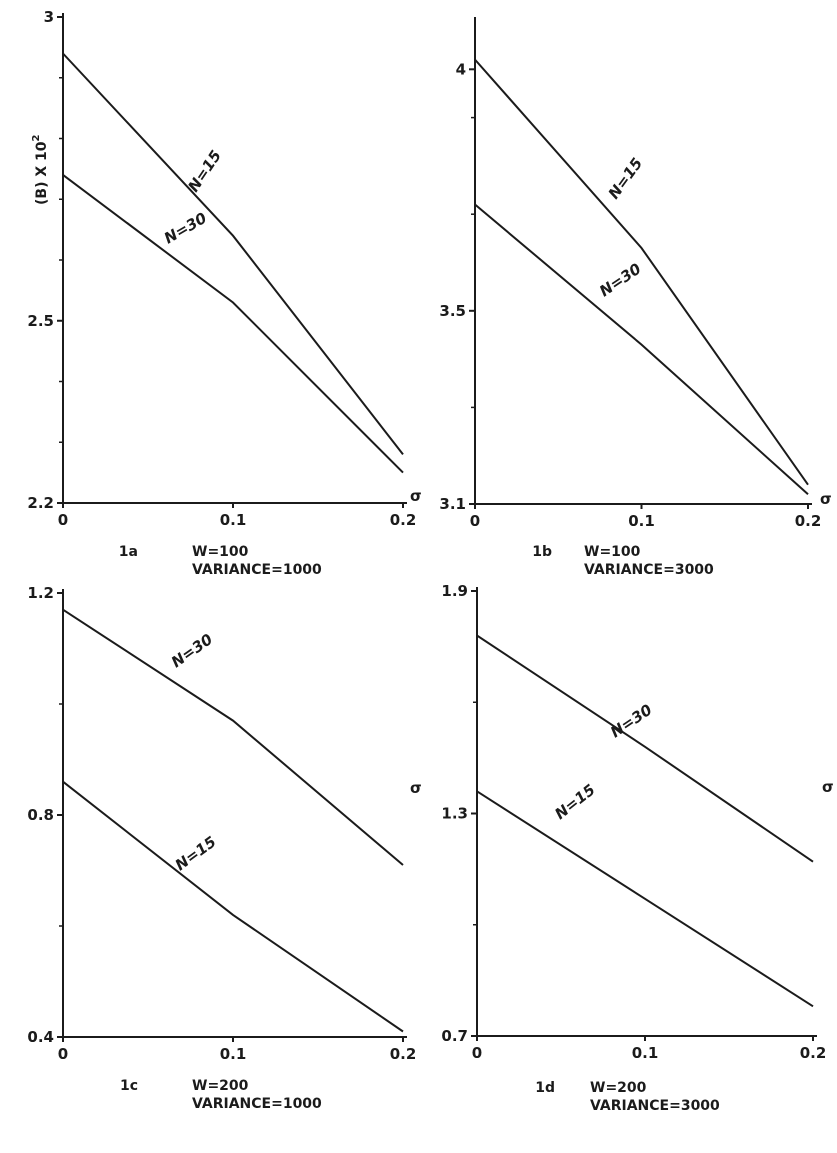 The height and width of the screenshot is (1153, 837). What do you see at coordinates (545, 1088) in the screenshot?
I see `panel-id: 1d` at bounding box center [545, 1088].